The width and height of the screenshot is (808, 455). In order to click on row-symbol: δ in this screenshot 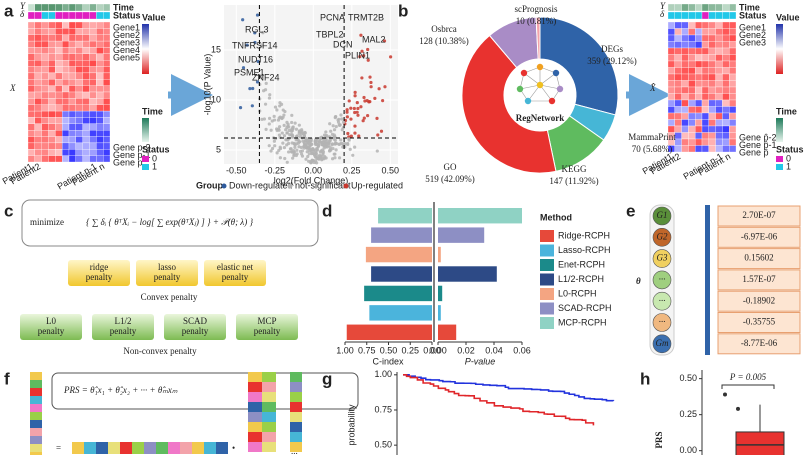, I will do `click(22, 14)`.